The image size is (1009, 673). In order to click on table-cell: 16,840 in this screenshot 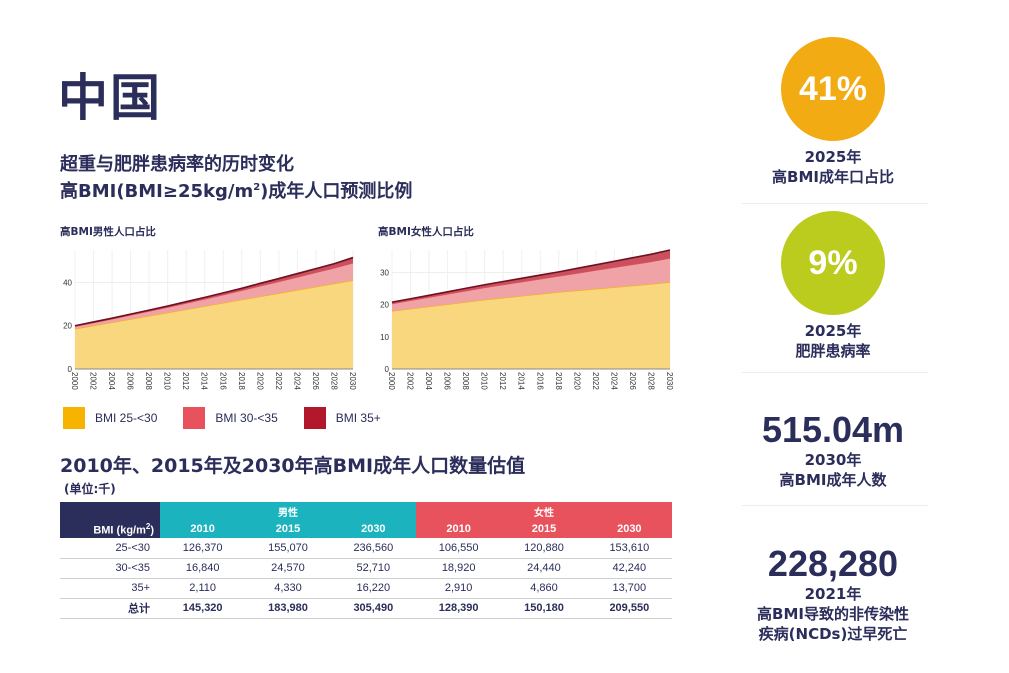, I will do `click(203, 568)`.